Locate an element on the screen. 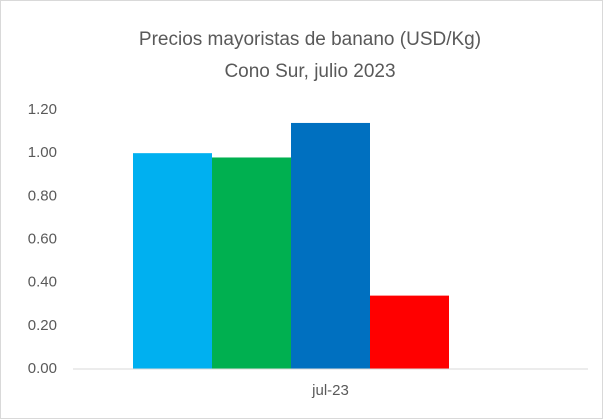  y-tick-label: 1.00 is located at coordinates (42, 152).